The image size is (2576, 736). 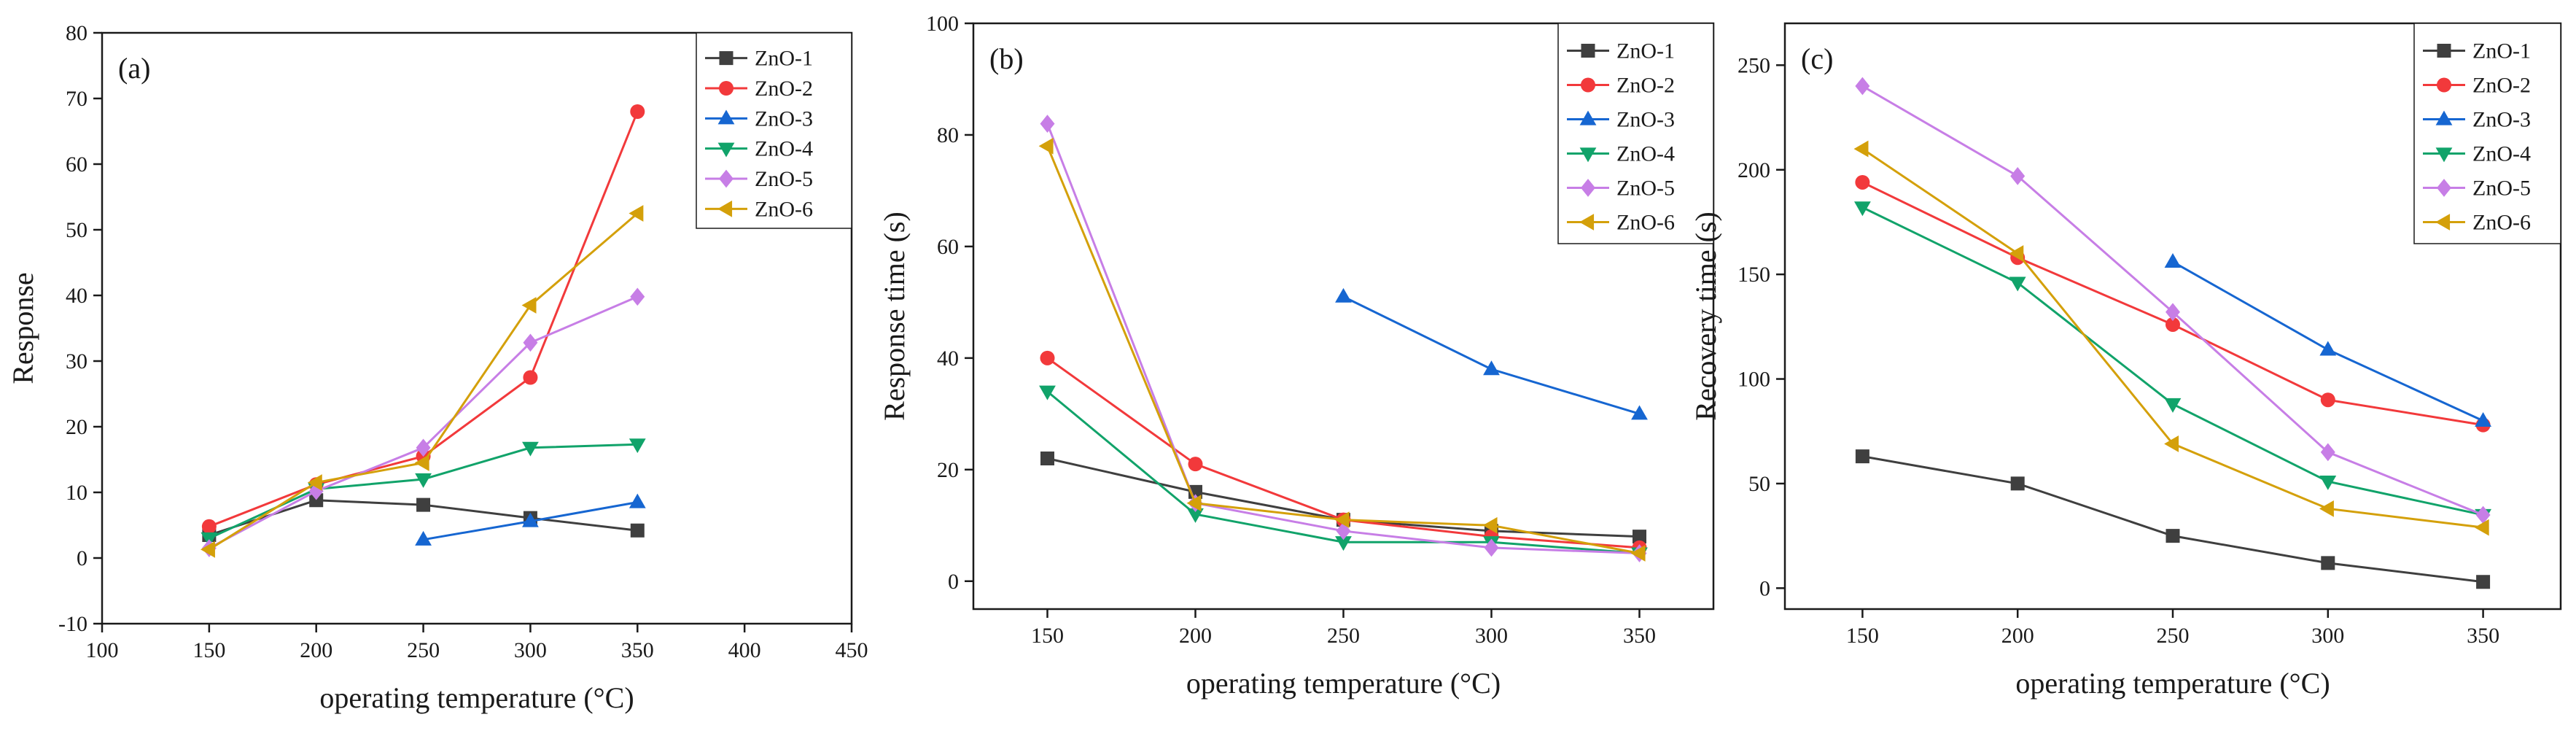 I want to click on y-tick-label: 60, so click(x=948, y=247).